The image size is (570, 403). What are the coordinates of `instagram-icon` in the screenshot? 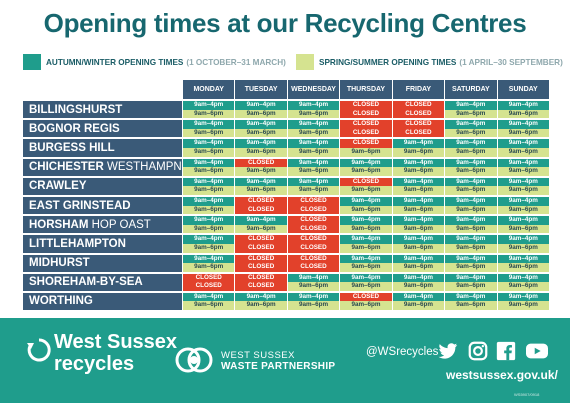 It's located at (478, 351).